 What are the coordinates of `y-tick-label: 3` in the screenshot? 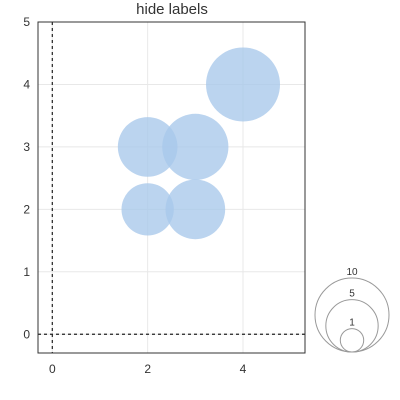 It's located at (26, 147).